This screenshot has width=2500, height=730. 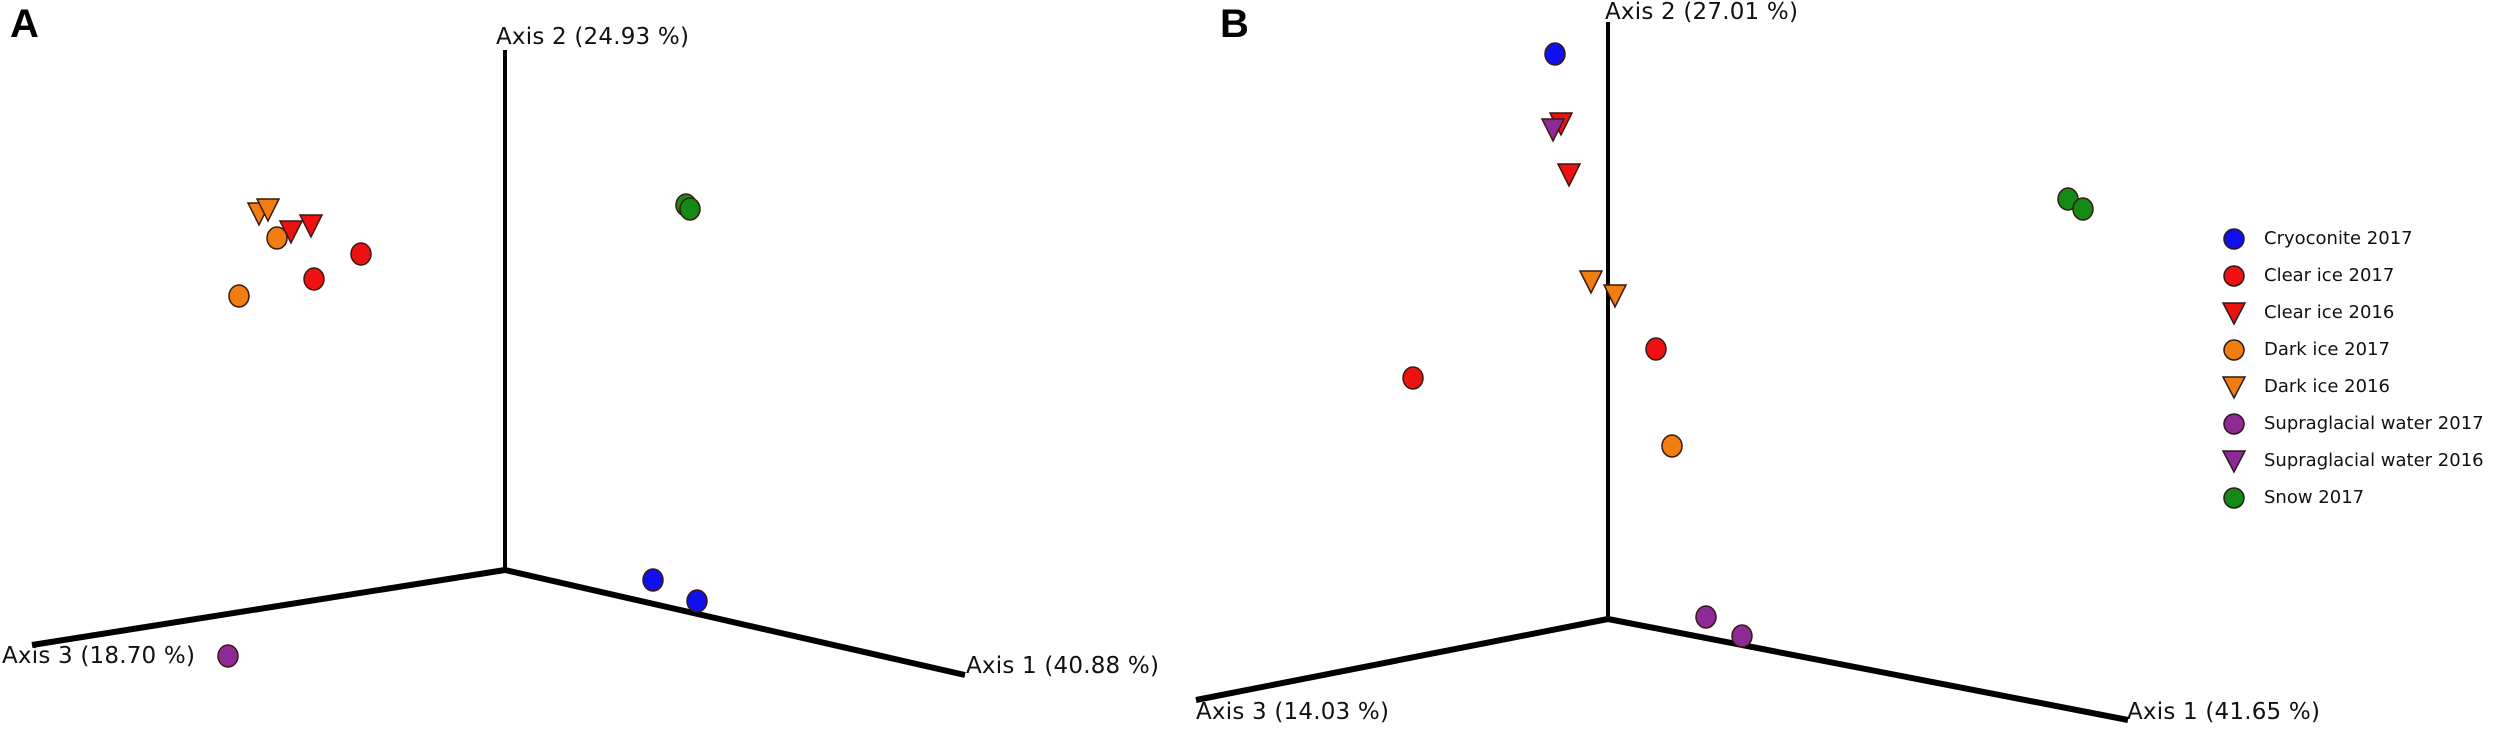 I want to click on legend-item-supraglacial-water-2017: Supraglacial water 2017, so click(x=2352, y=423).